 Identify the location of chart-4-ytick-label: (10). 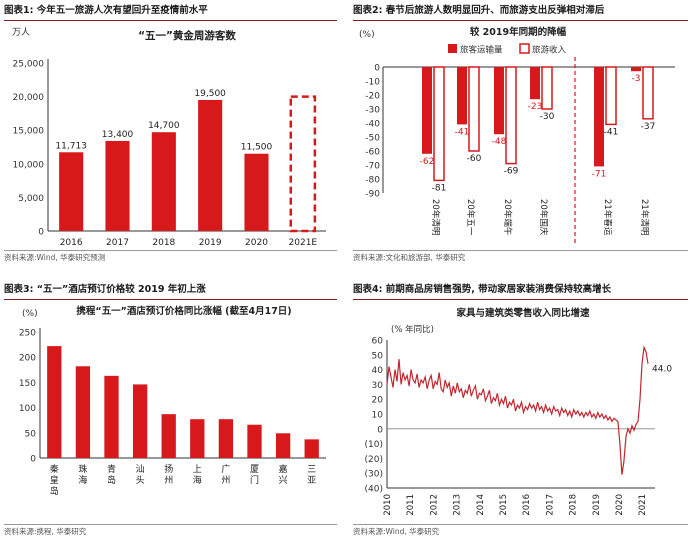
(374, 445).